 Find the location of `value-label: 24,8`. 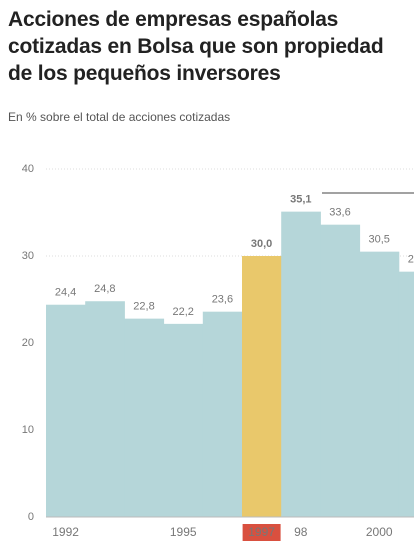

value-label: 24,8 is located at coordinates (104, 289).